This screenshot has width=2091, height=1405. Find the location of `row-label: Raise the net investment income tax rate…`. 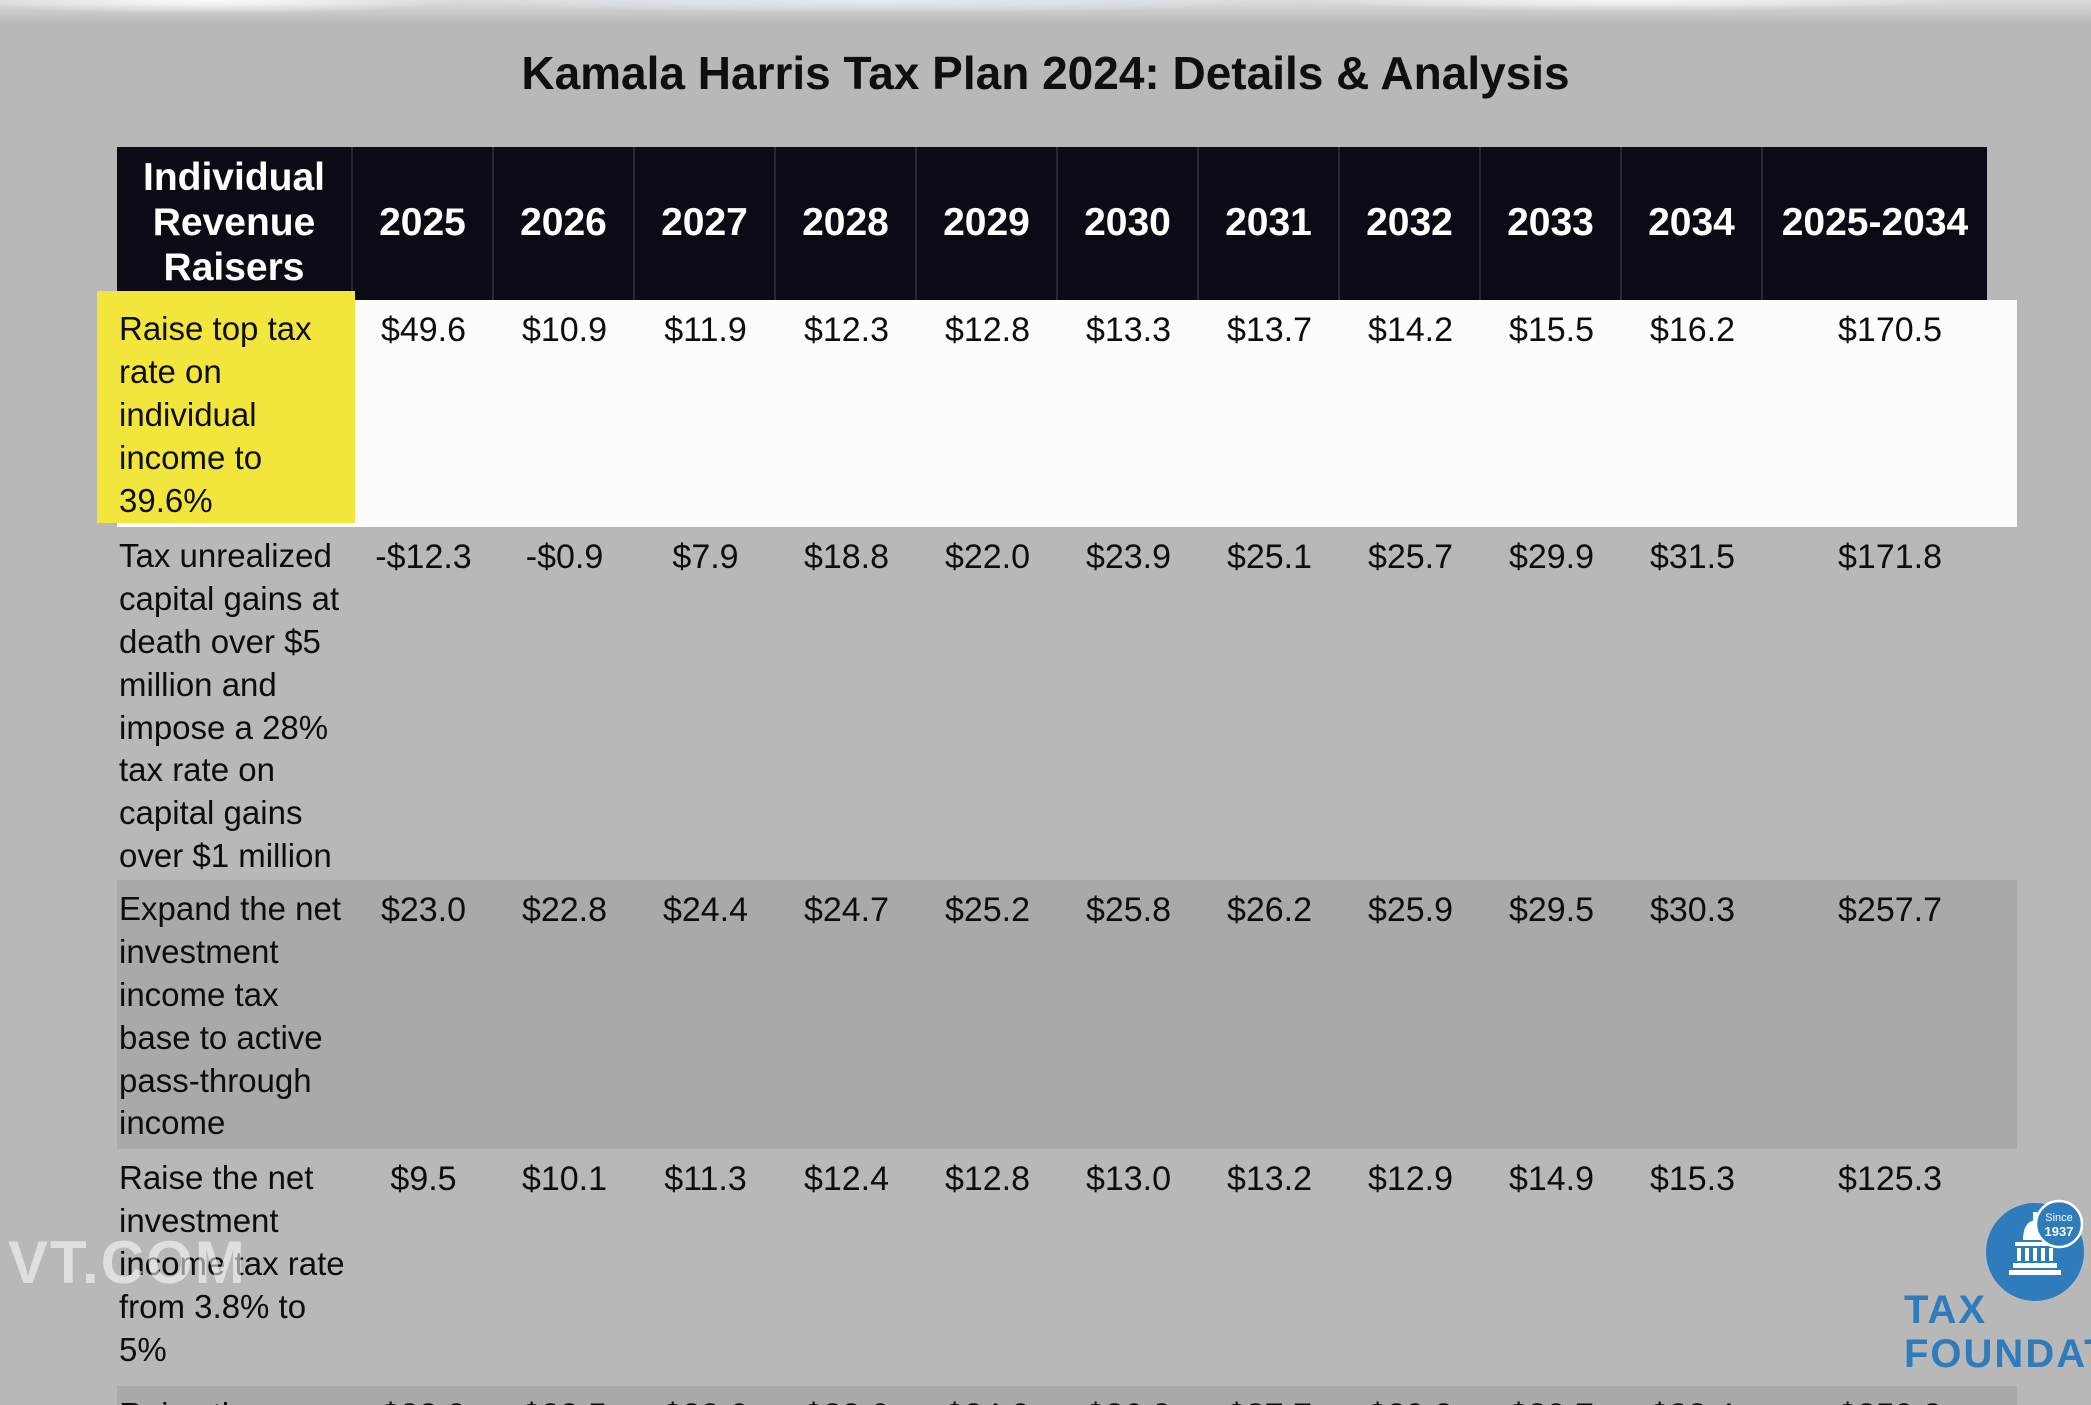

row-label: Raise the net investment income tax rate… is located at coordinates (235, 1267).